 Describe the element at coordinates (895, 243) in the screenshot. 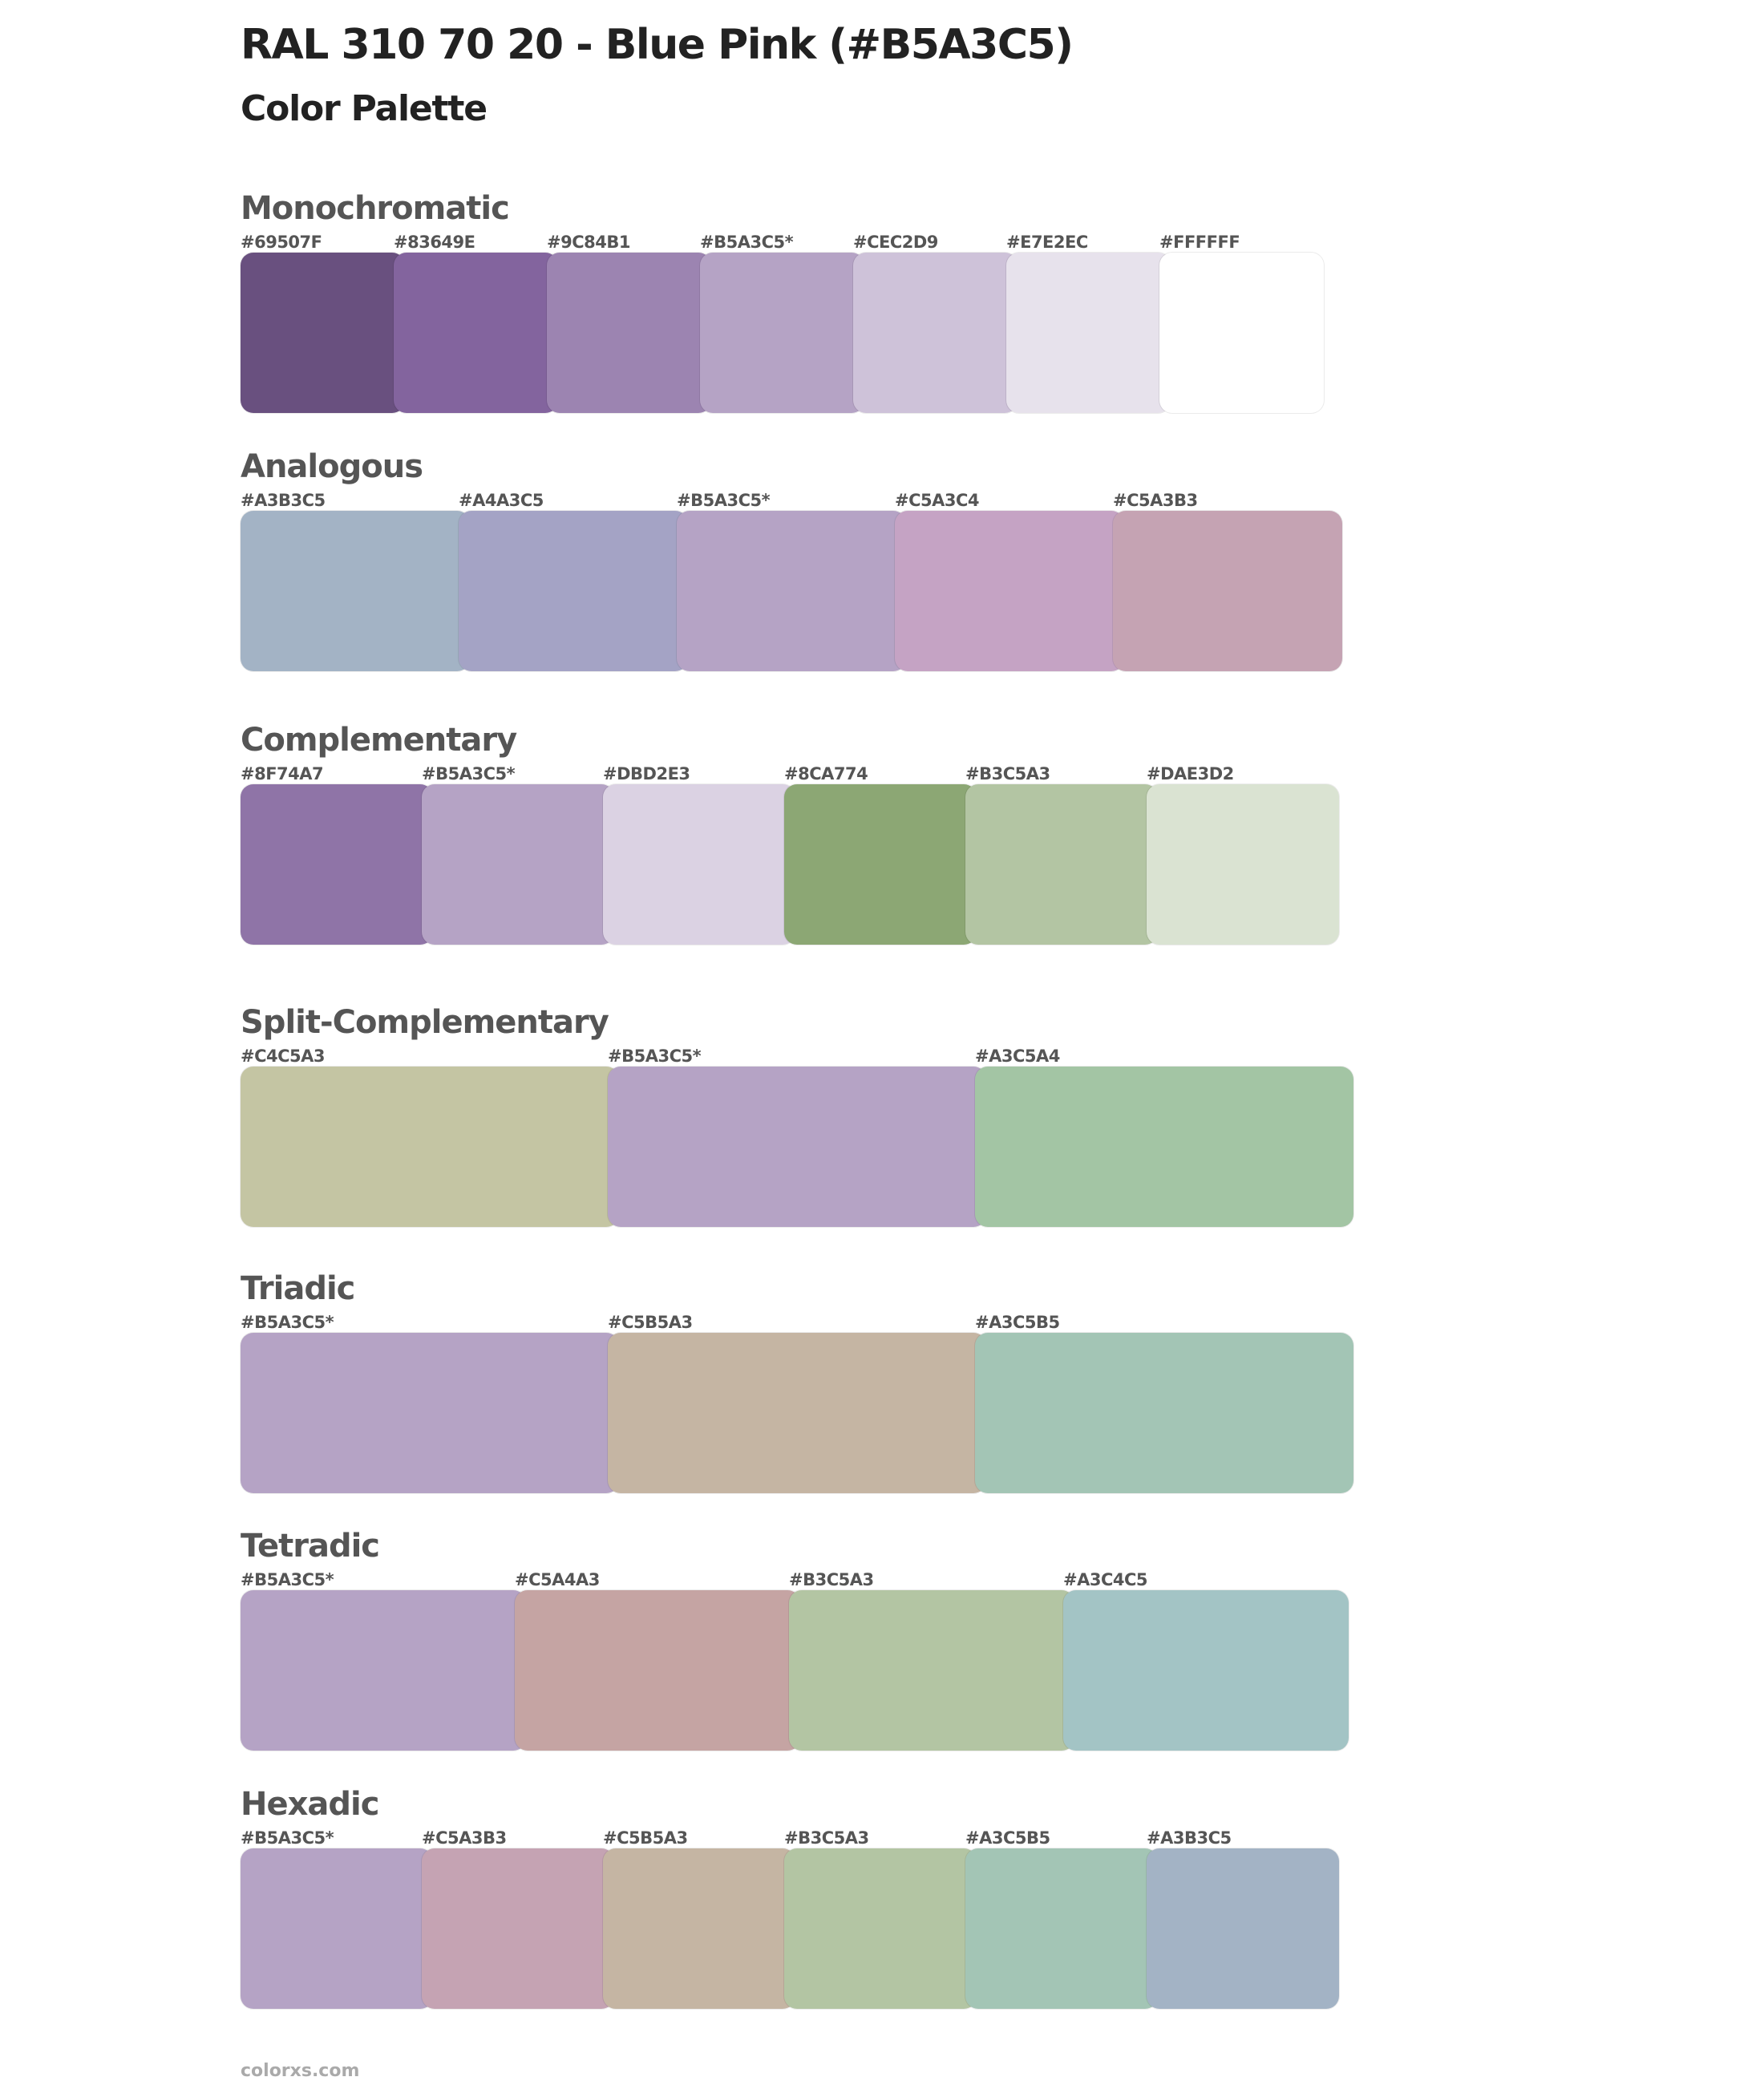

I see `swatch-hex-label: #CEC2D9` at that location.